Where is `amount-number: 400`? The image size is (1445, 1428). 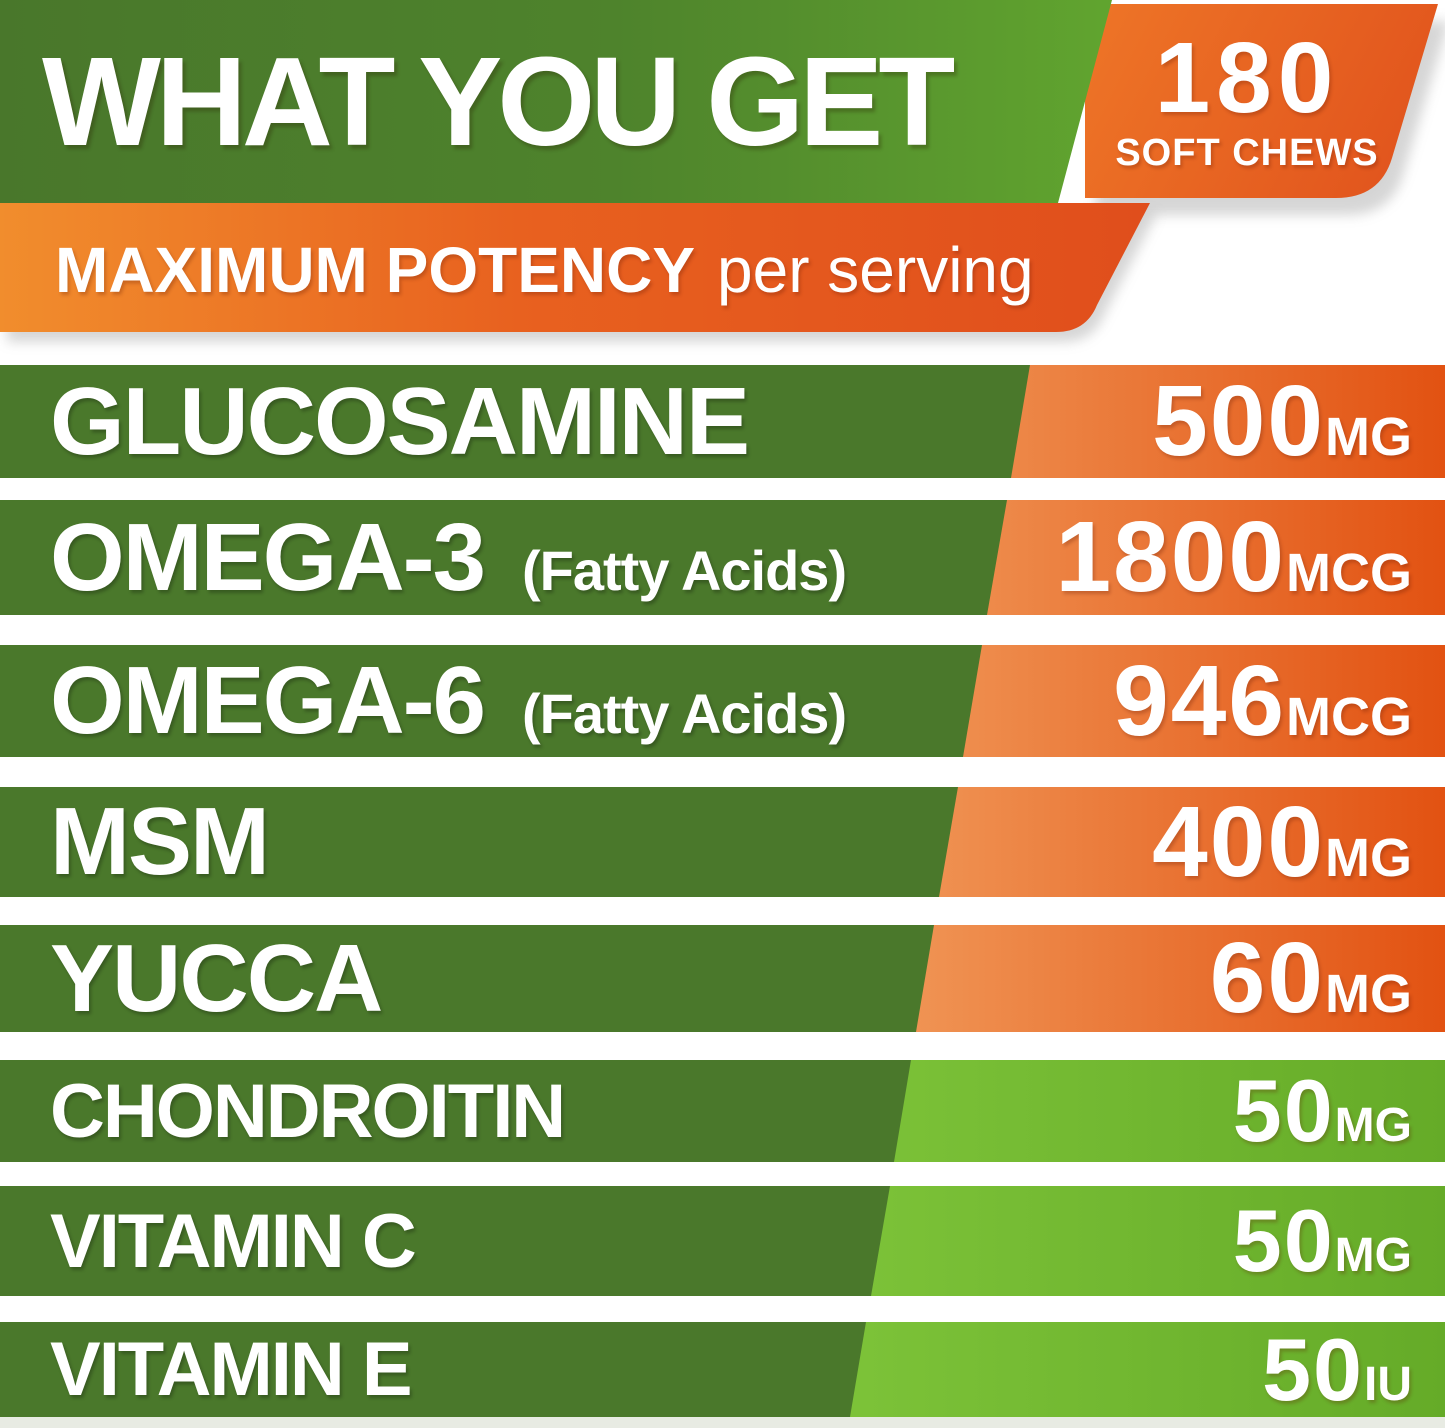 amount-number: 400 is located at coordinates (1238, 841).